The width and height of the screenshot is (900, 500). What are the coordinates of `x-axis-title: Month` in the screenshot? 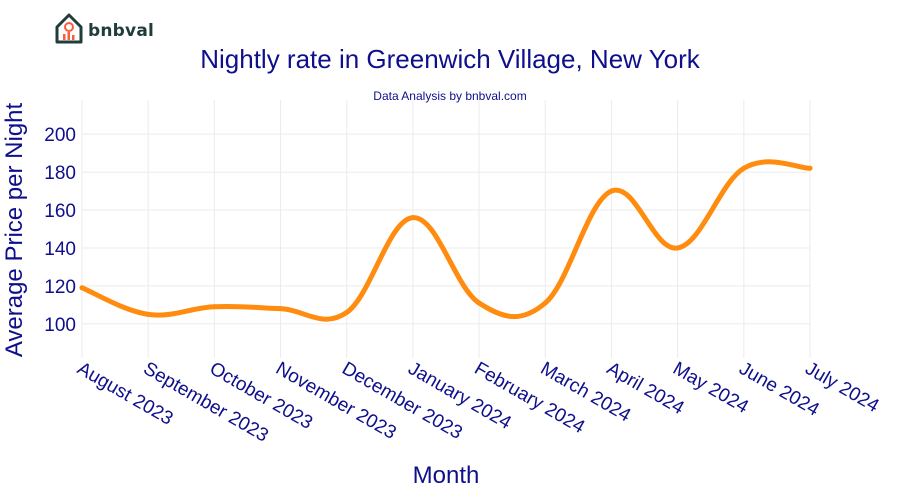 It's located at (446, 475).